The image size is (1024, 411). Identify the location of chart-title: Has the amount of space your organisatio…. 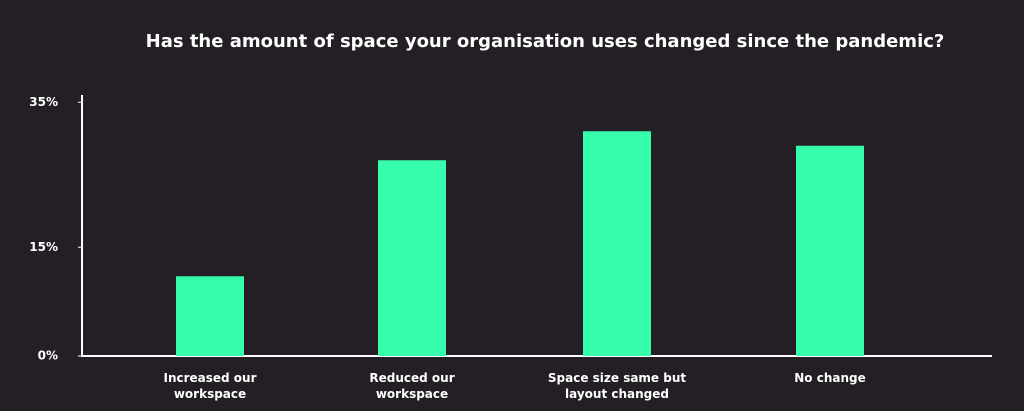
(545, 41).